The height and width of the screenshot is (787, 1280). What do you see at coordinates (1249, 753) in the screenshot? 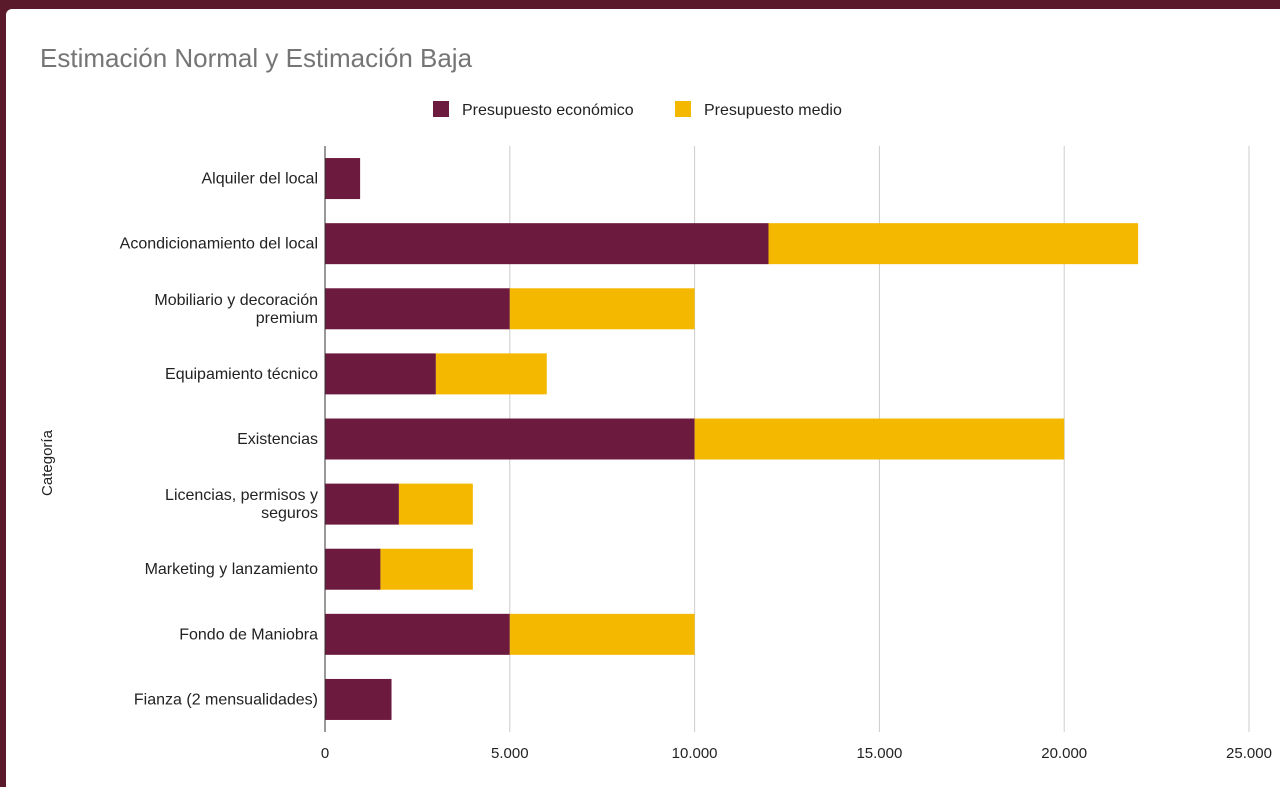
I see `x-tick-label: 25.000` at bounding box center [1249, 753].